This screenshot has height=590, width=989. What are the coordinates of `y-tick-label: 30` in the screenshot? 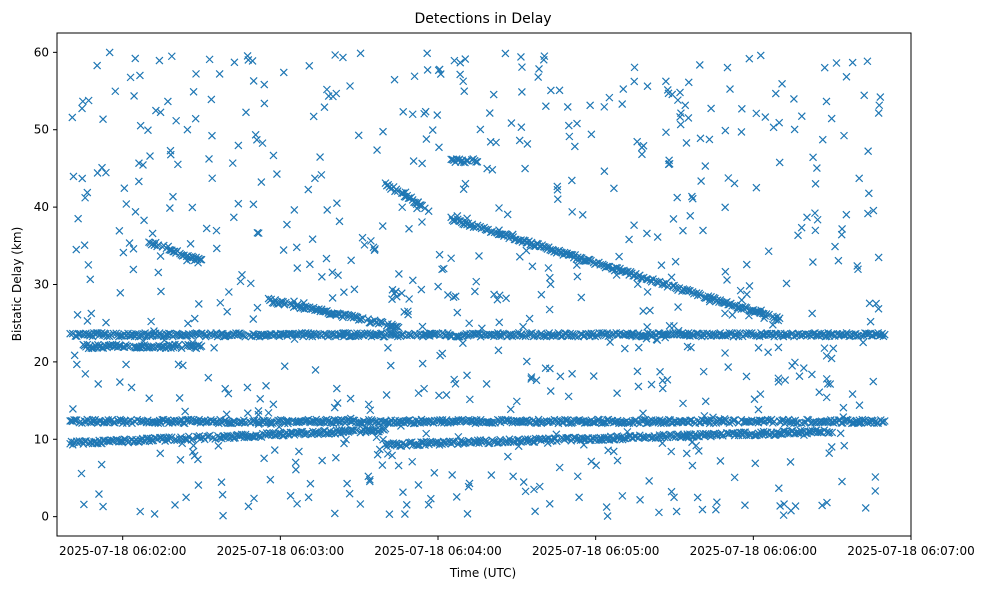 It's located at (41, 285).